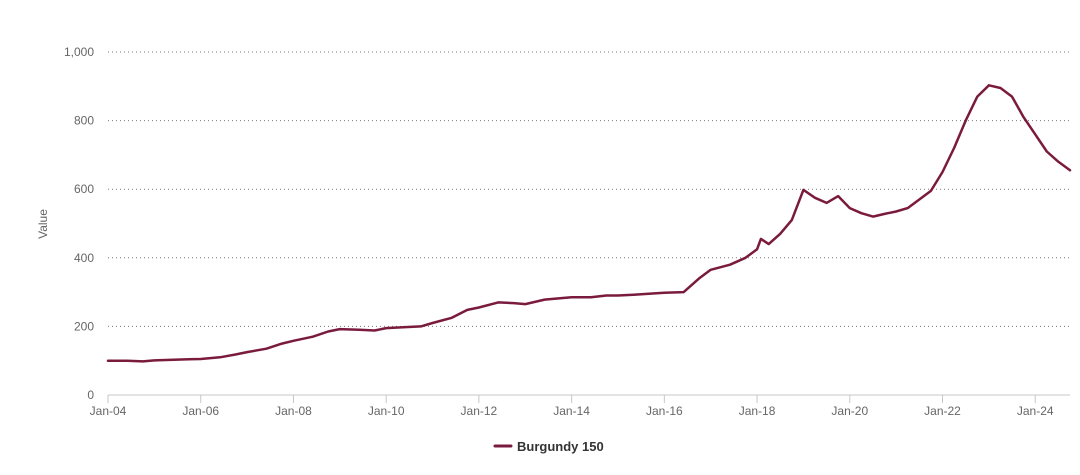 This screenshot has height=475, width=1080. I want to click on y-axis-ticks: 0 200 400 600 800 1,000, so click(79, 223).